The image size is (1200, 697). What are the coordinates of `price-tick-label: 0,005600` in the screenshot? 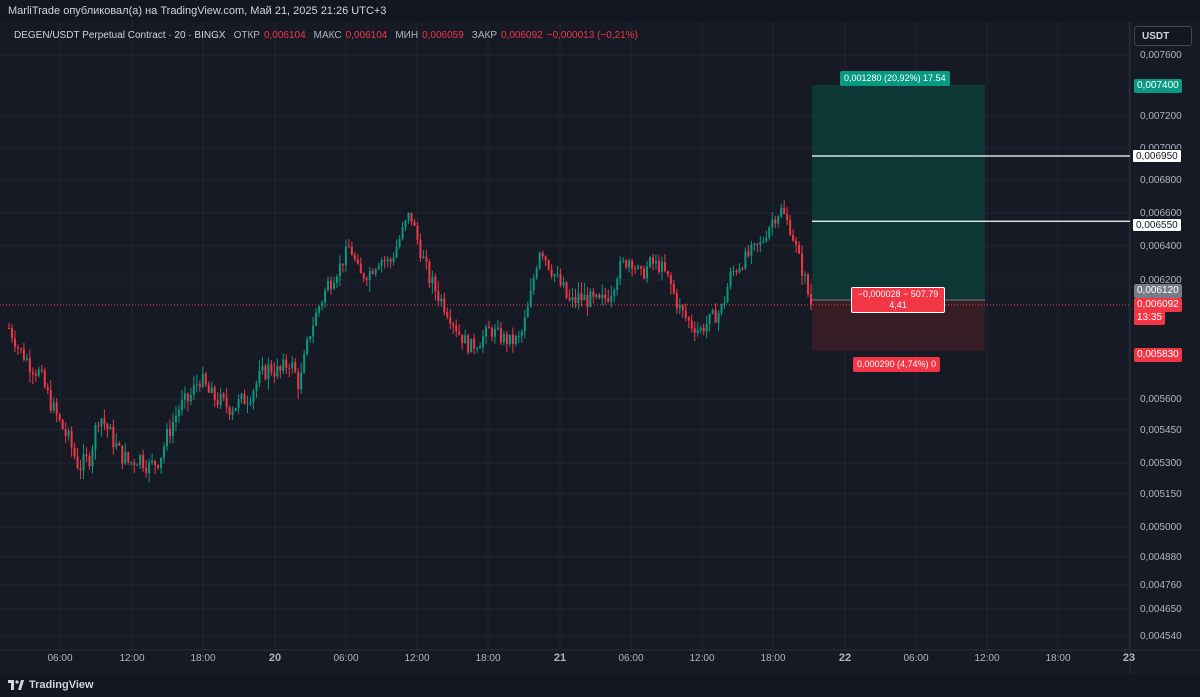 It's located at (1161, 399).